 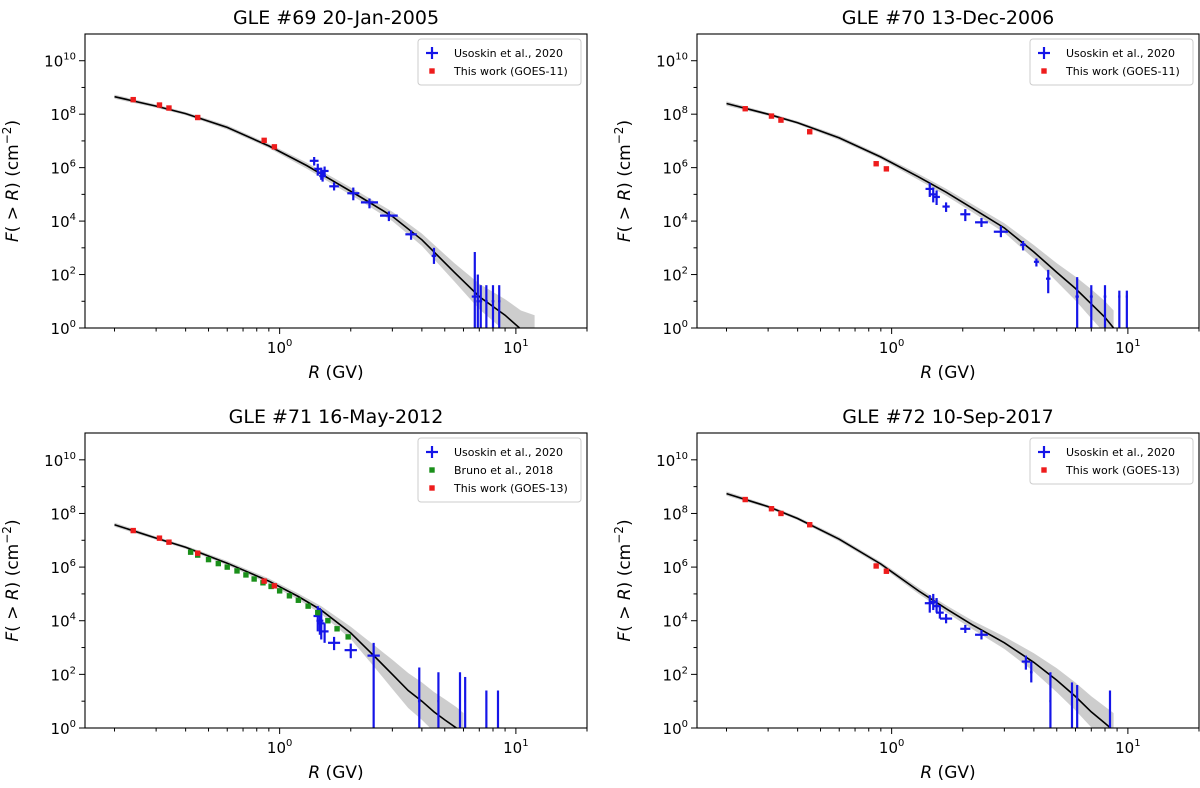 What do you see at coordinates (503, 470) in the screenshot?
I see `legend-label: Bruno et al., 2018` at bounding box center [503, 470].